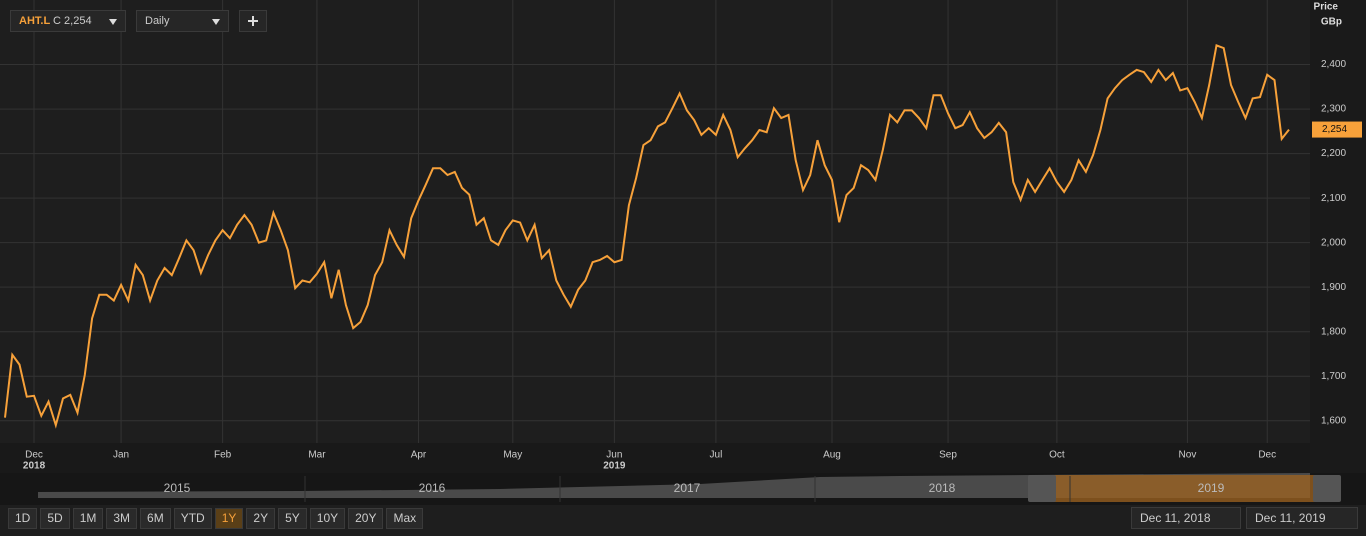 This screenshot has width=1366, height=536. I want to click on price-axis-strip, so click(1338, 236).